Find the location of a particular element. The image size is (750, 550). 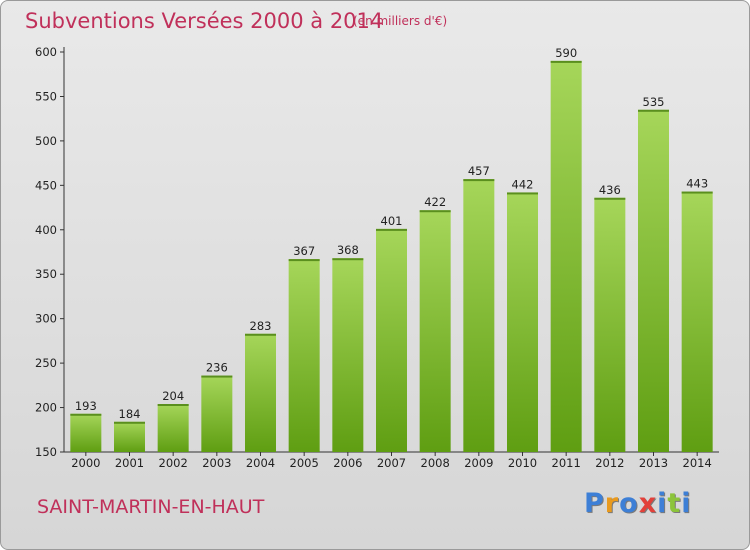

x-tick-label: 2014 is located at coordinates (697, 463).